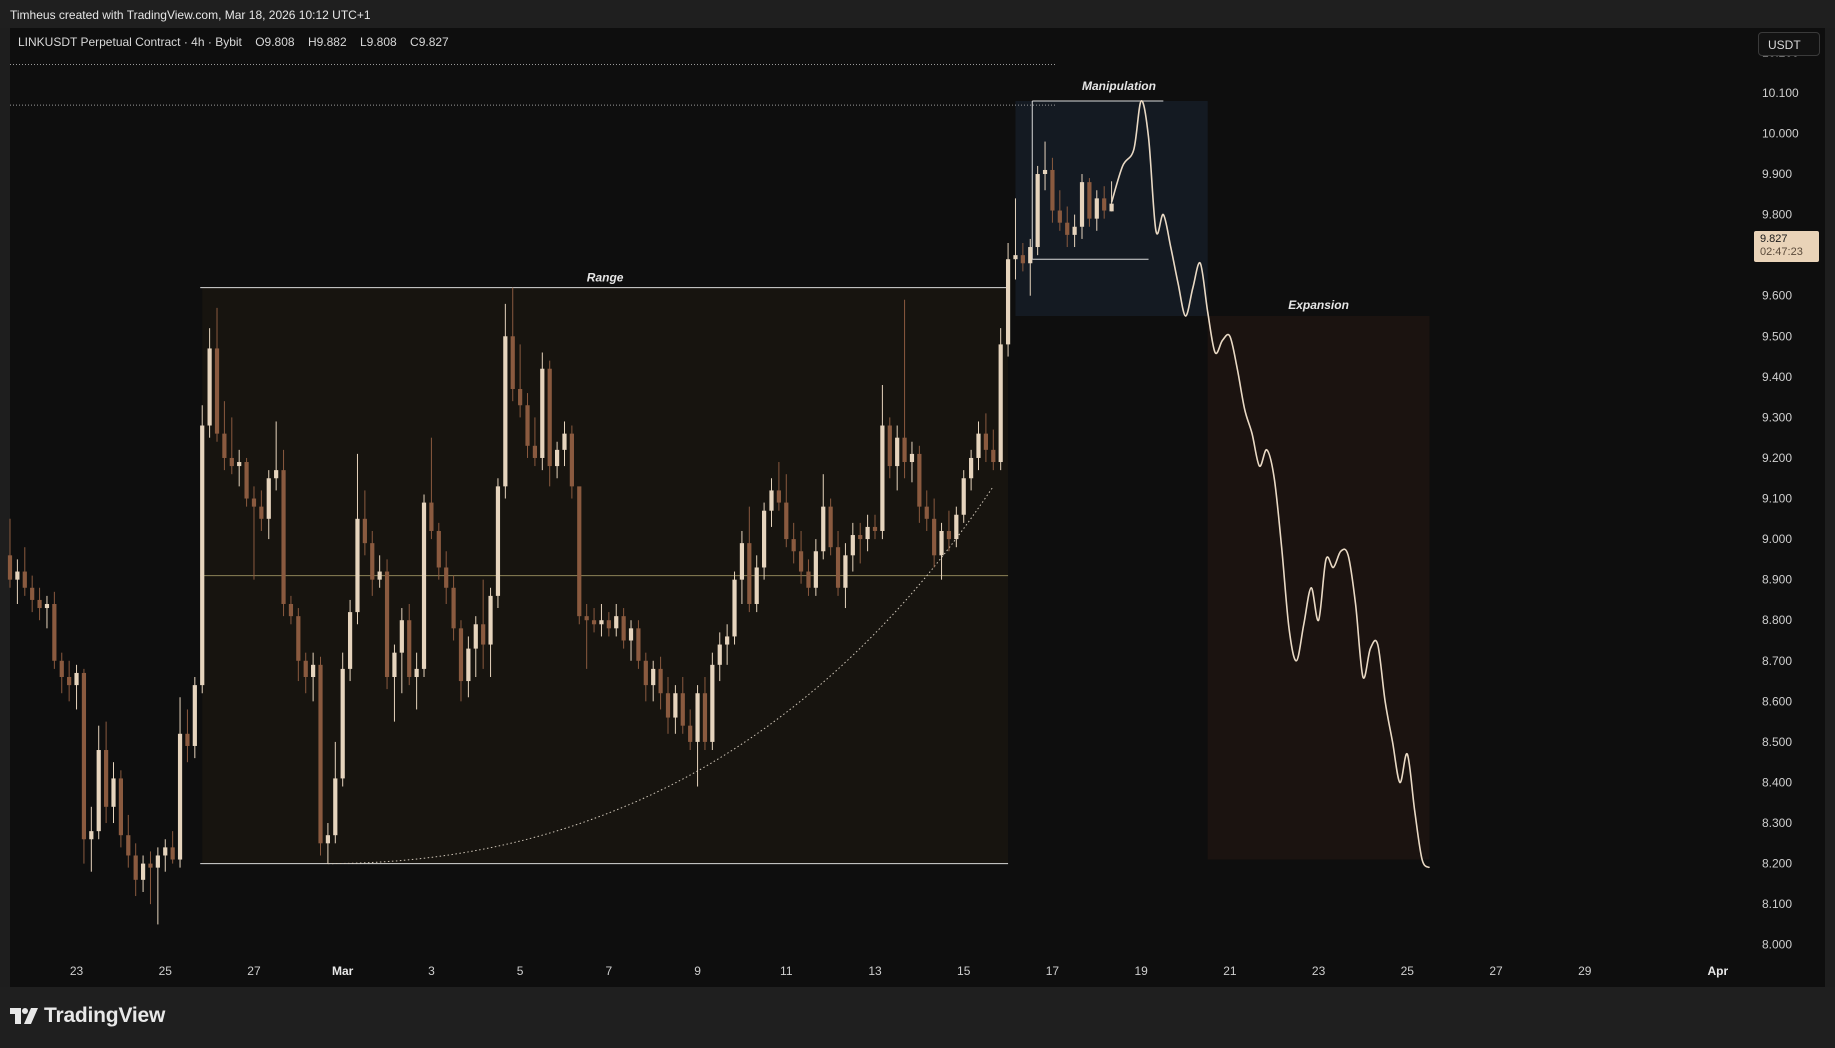  What do you see at coordinates (130, 42) in the screenshot?
I see `symbol-title: LINKUSDT Perpetual Contract · 4h · Bybit` at bounding box center [130, 42].